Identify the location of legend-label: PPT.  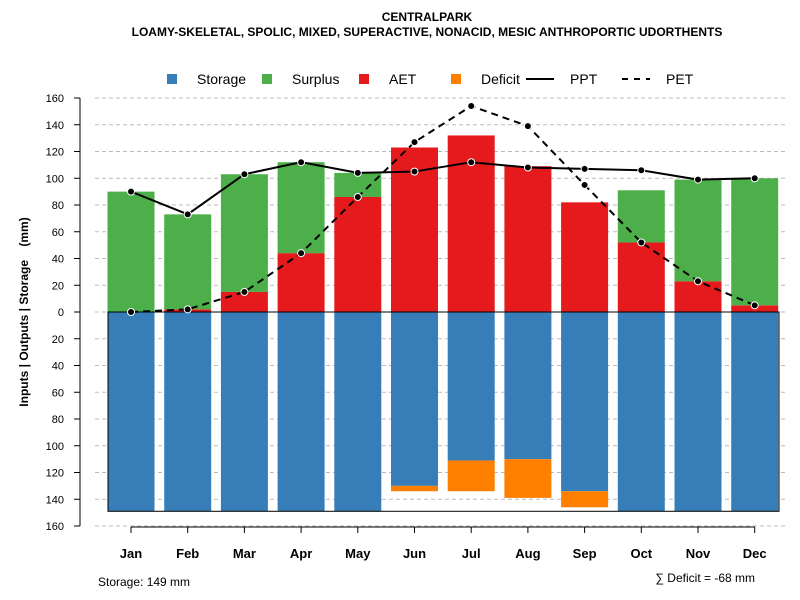
(584, 79).